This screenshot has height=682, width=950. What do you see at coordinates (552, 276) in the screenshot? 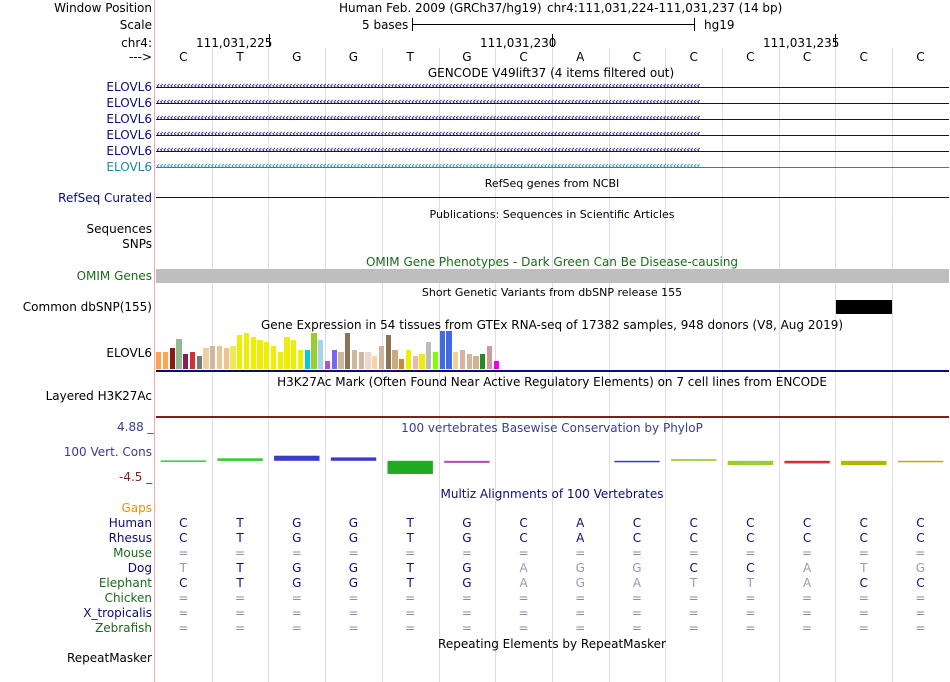
I see `omim-gene-bar` at bounding box center [552, 276].